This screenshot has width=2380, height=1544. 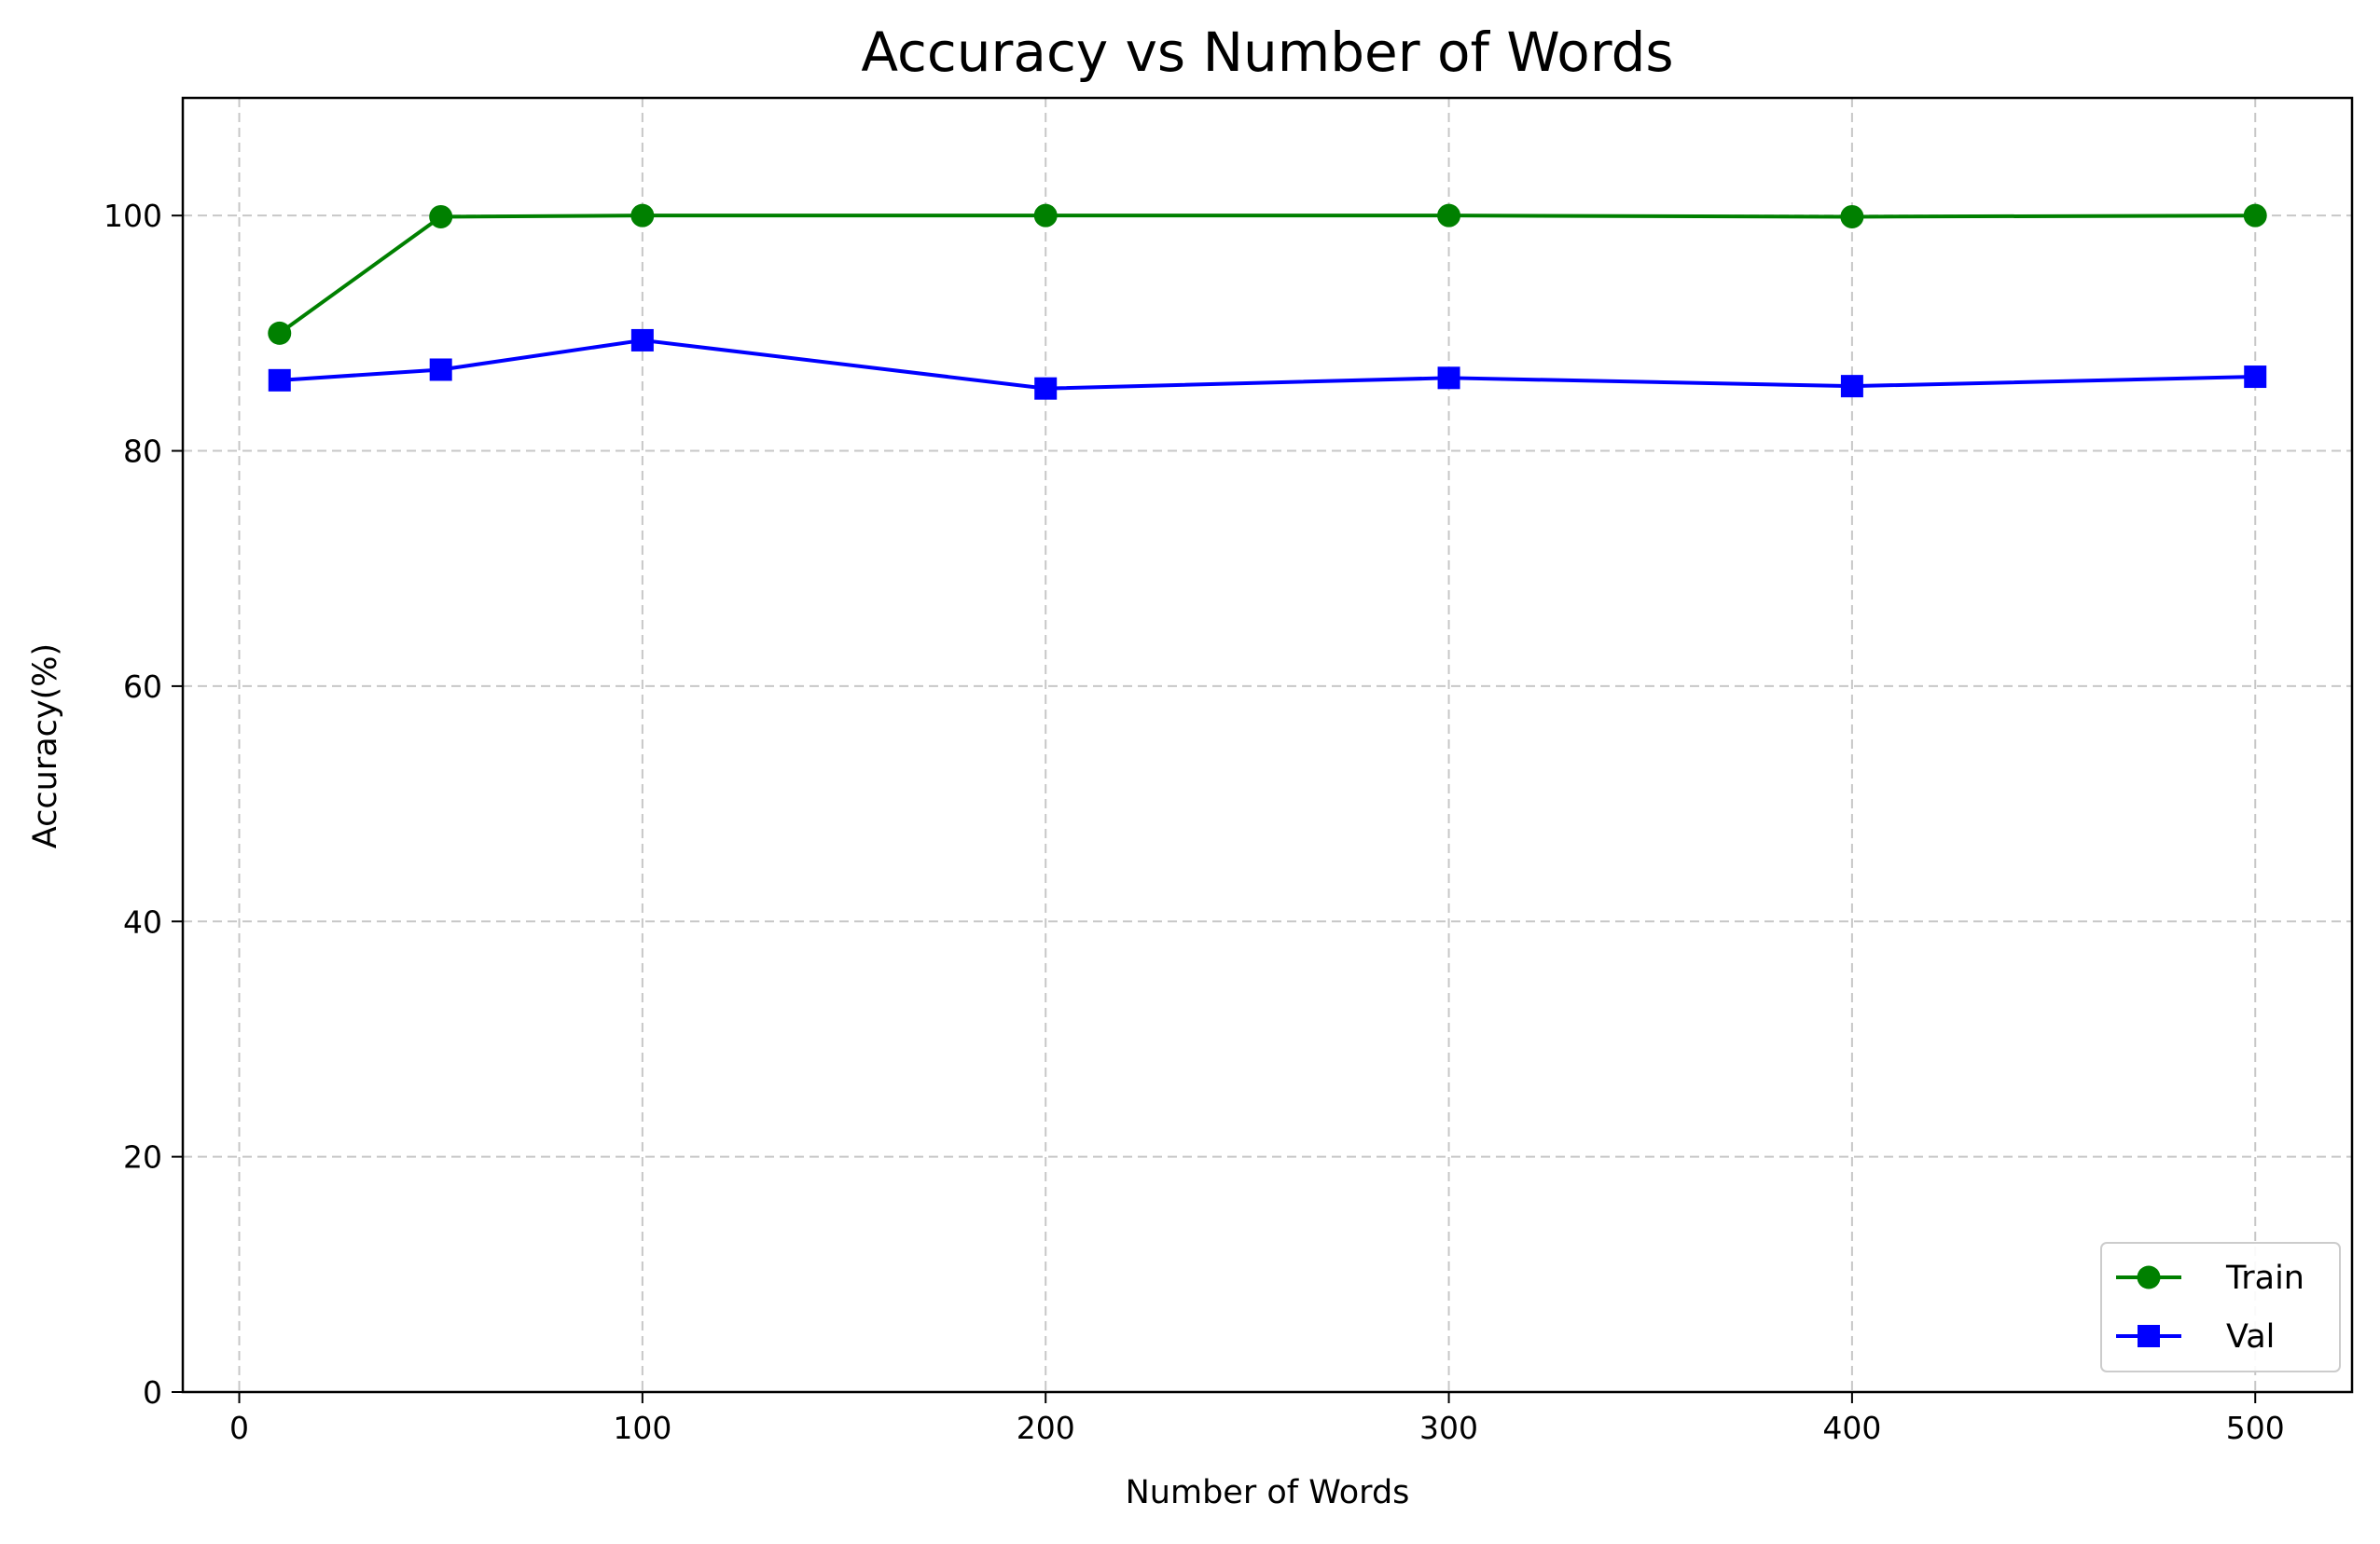 What do you see at coordinates (2264, 1278) in the screenshot?
I see `legend-label-train: Train` at bounding box center [2264, 1278].